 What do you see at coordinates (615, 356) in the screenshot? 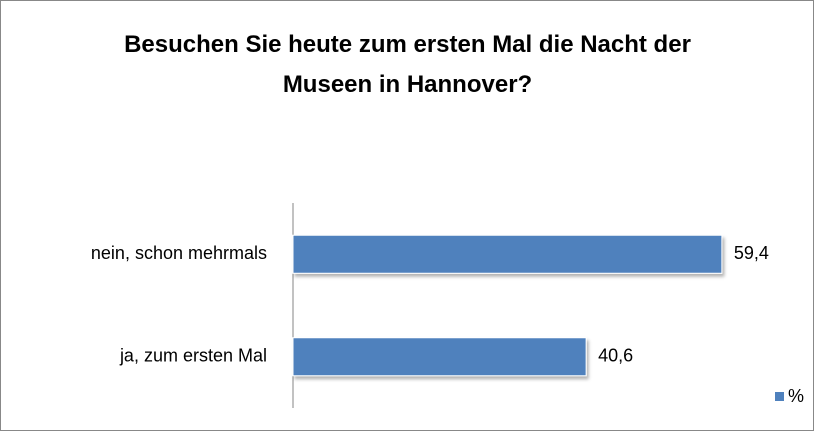
I see `value-label: 40,6` at bounding box center [615, 356].